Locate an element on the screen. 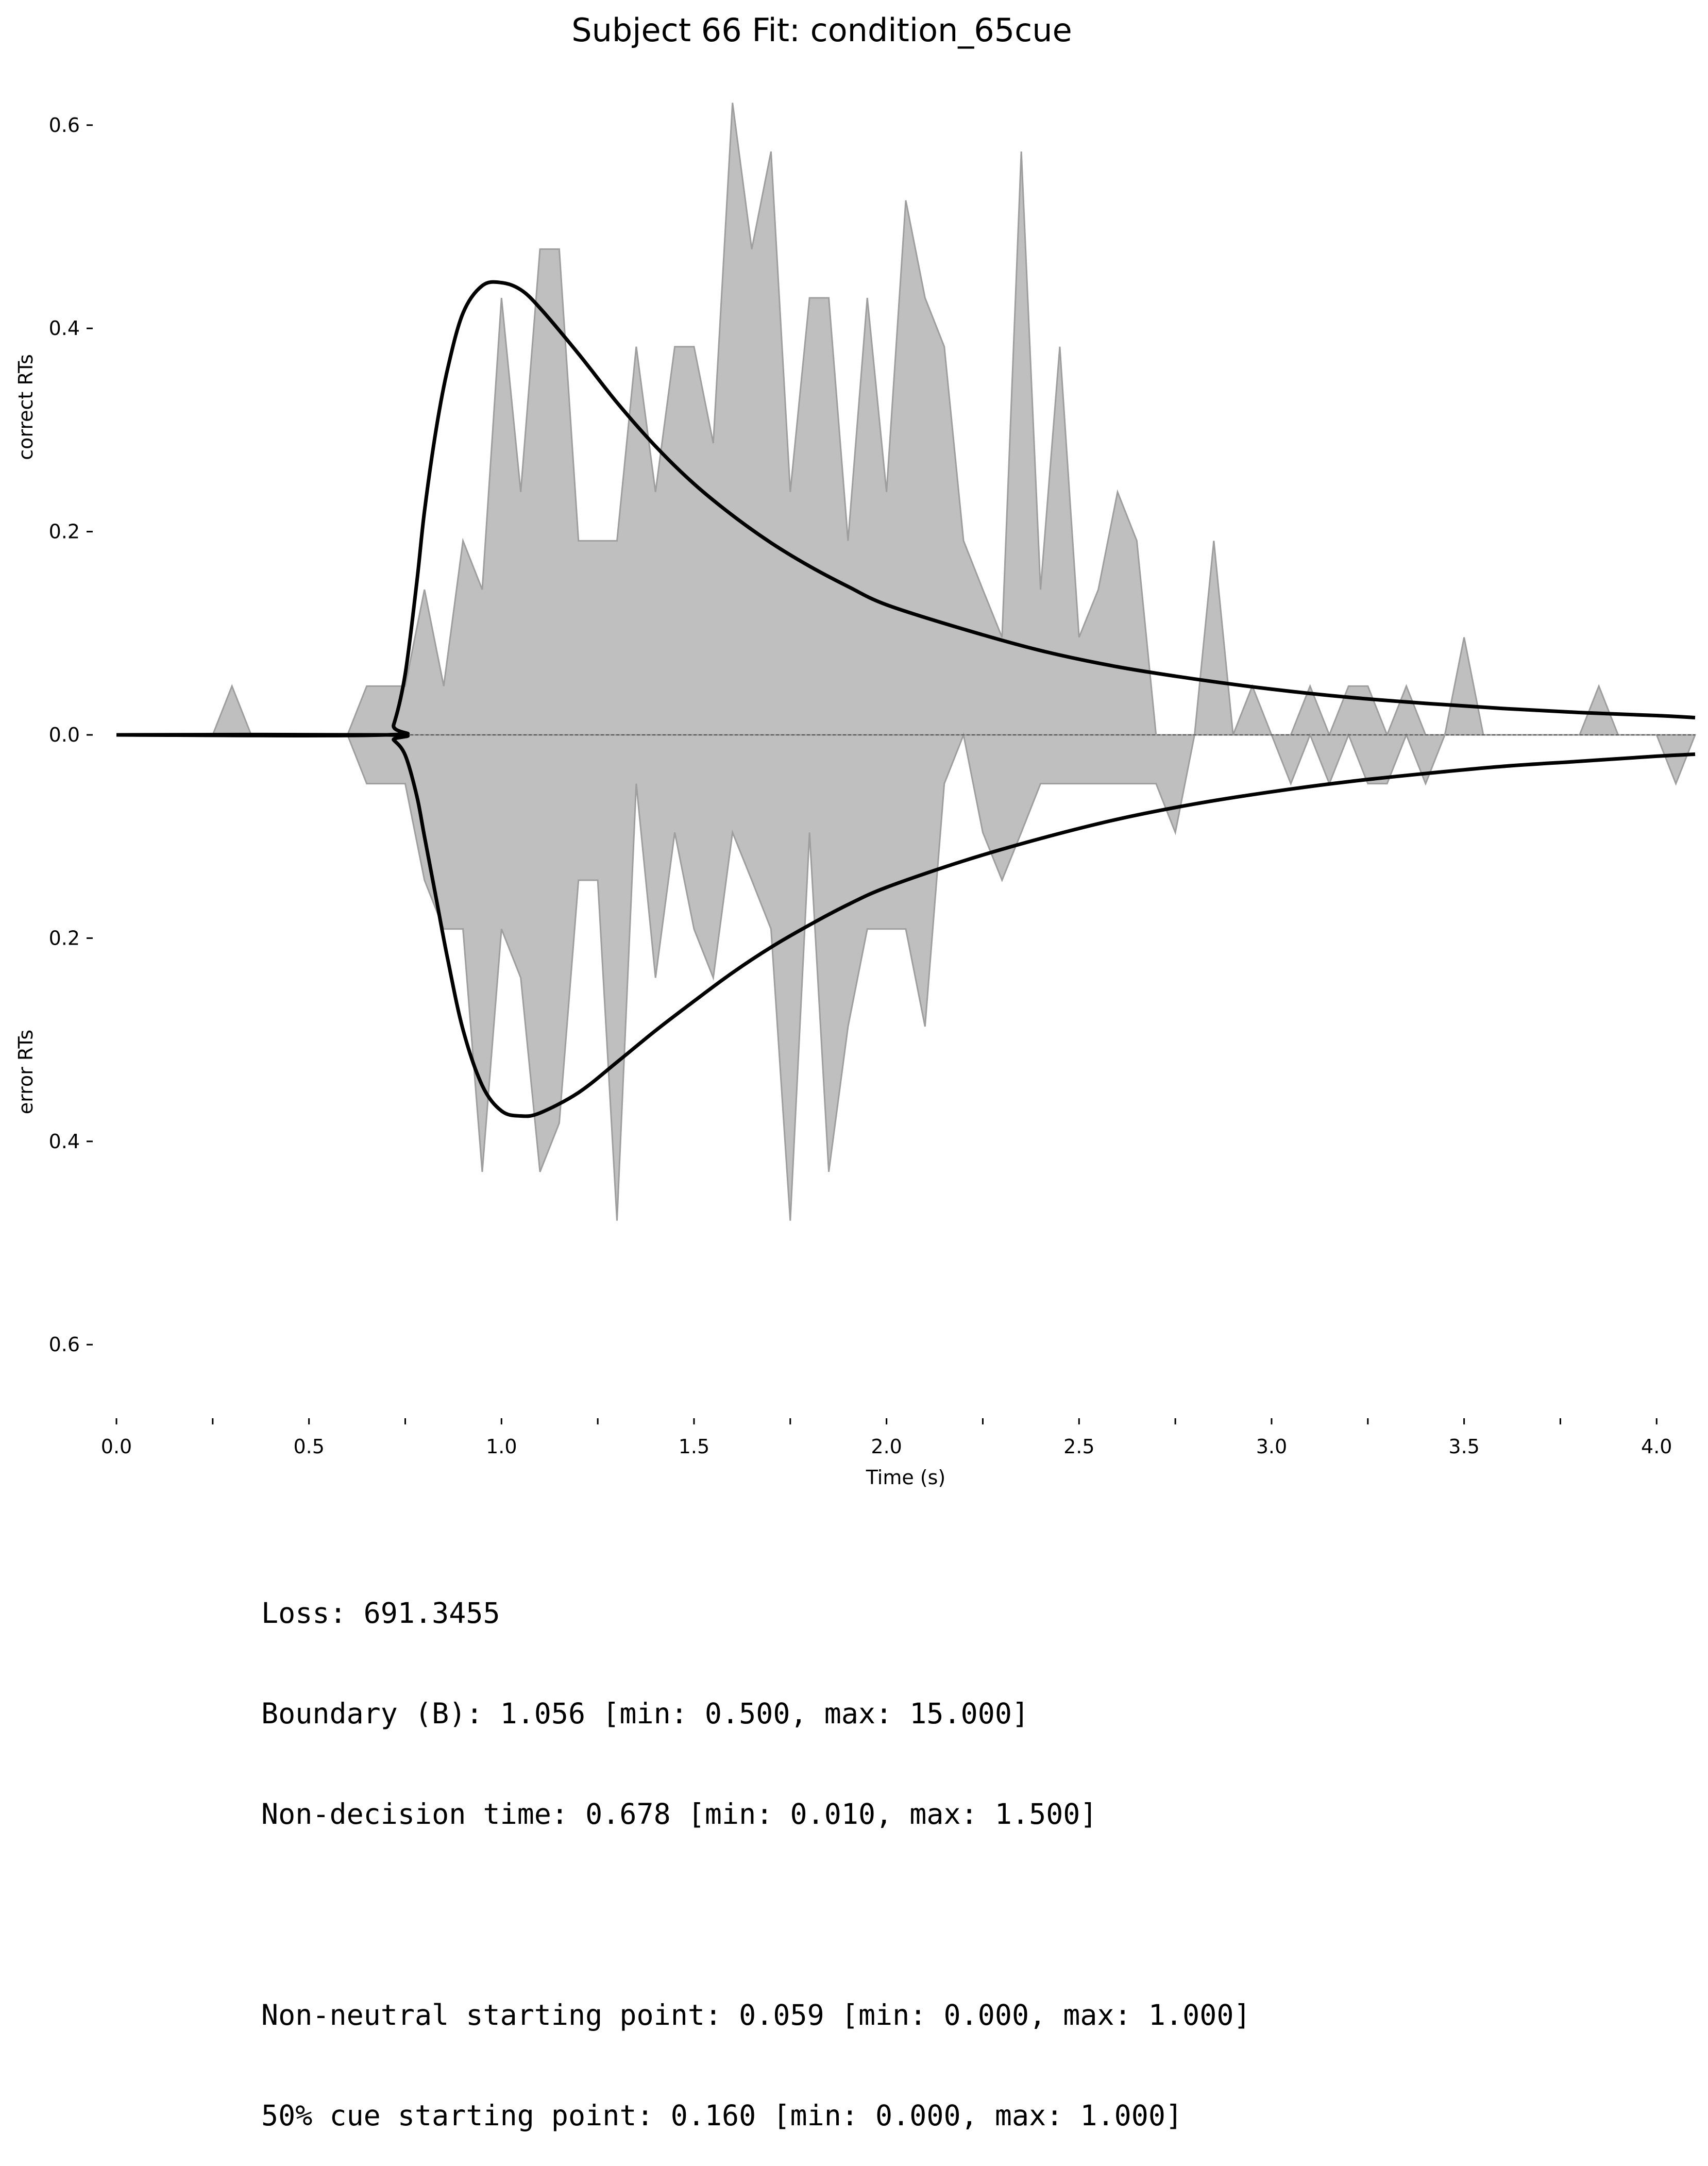 The width and height of the screenshot is (1708, 2166). x-axis-ticks: 0.0 0.5 1.0 1.5 2.0 2.5 3.0 3.5 4.0 is located at coordinates (886, 1438).